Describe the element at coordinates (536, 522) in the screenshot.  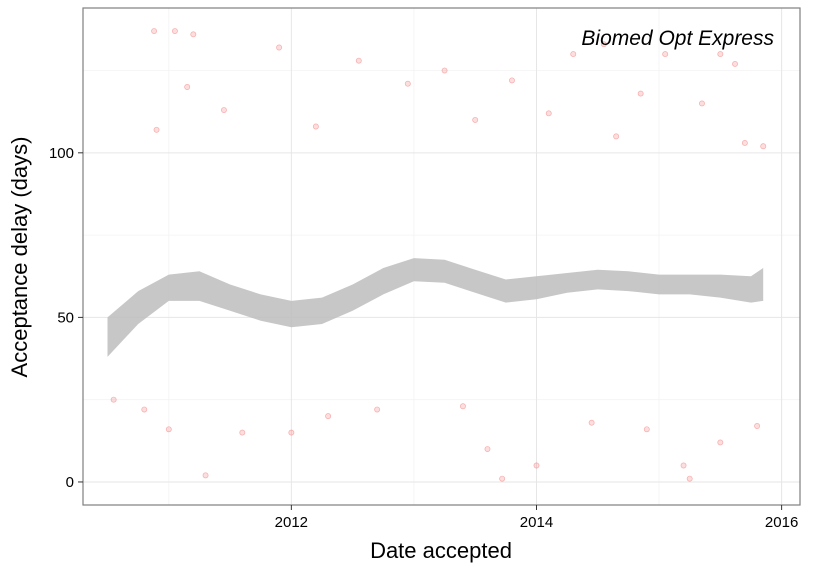
I see `x-tick-label: 2014` at that location.